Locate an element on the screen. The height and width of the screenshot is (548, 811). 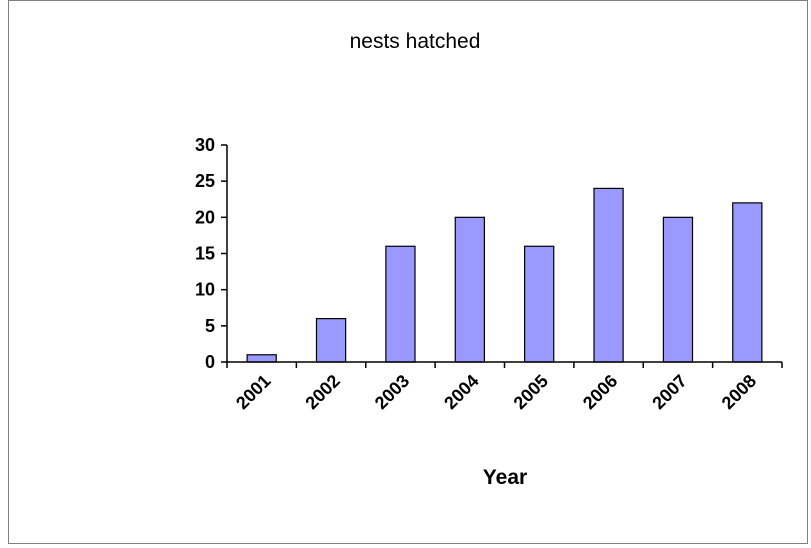
y-tick-label: 10 is located at coordinates (205, 290).